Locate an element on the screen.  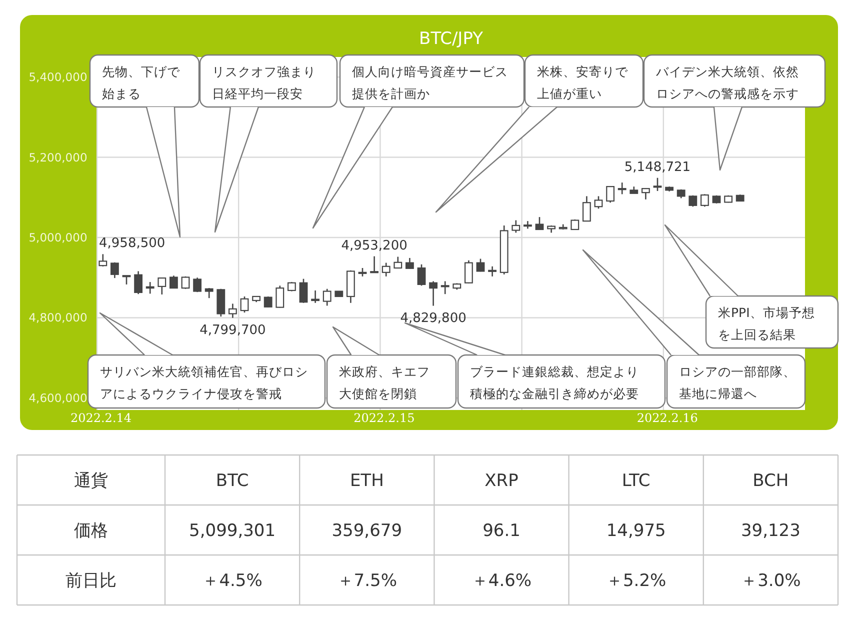
annotation: 米株、安寄りで上値が重い is located at coordinates (583, 82).